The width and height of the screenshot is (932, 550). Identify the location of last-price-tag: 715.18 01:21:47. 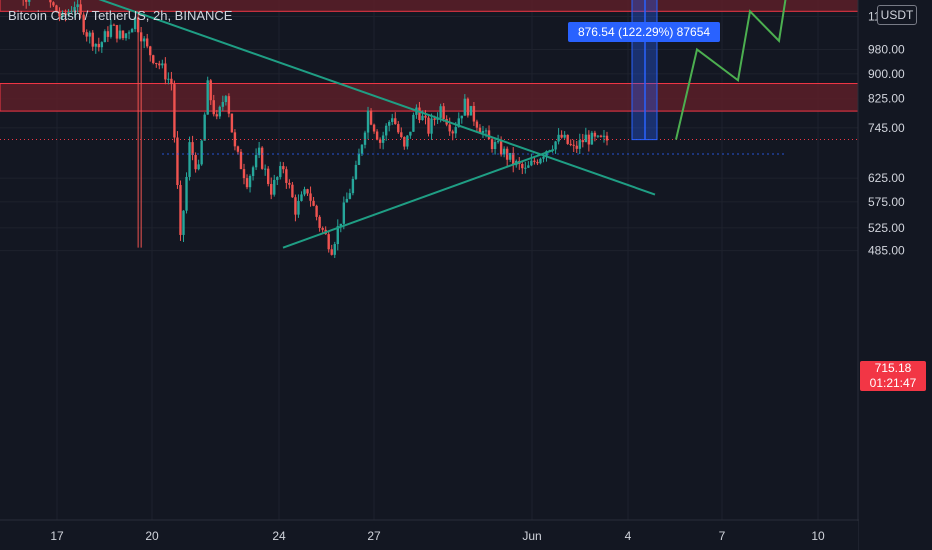
(893, 376).